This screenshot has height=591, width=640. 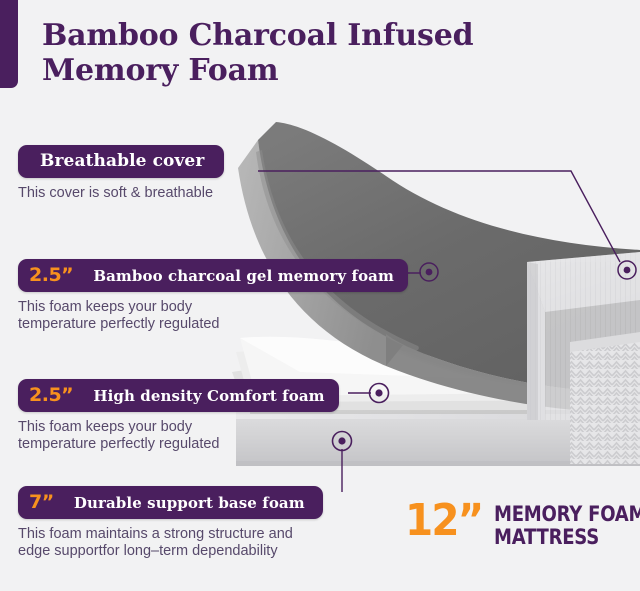 What do you see at coordinates (627, 270) in the screenshot?
I see `dot-marker-breathable-cover` at bounding box center [627, 270].